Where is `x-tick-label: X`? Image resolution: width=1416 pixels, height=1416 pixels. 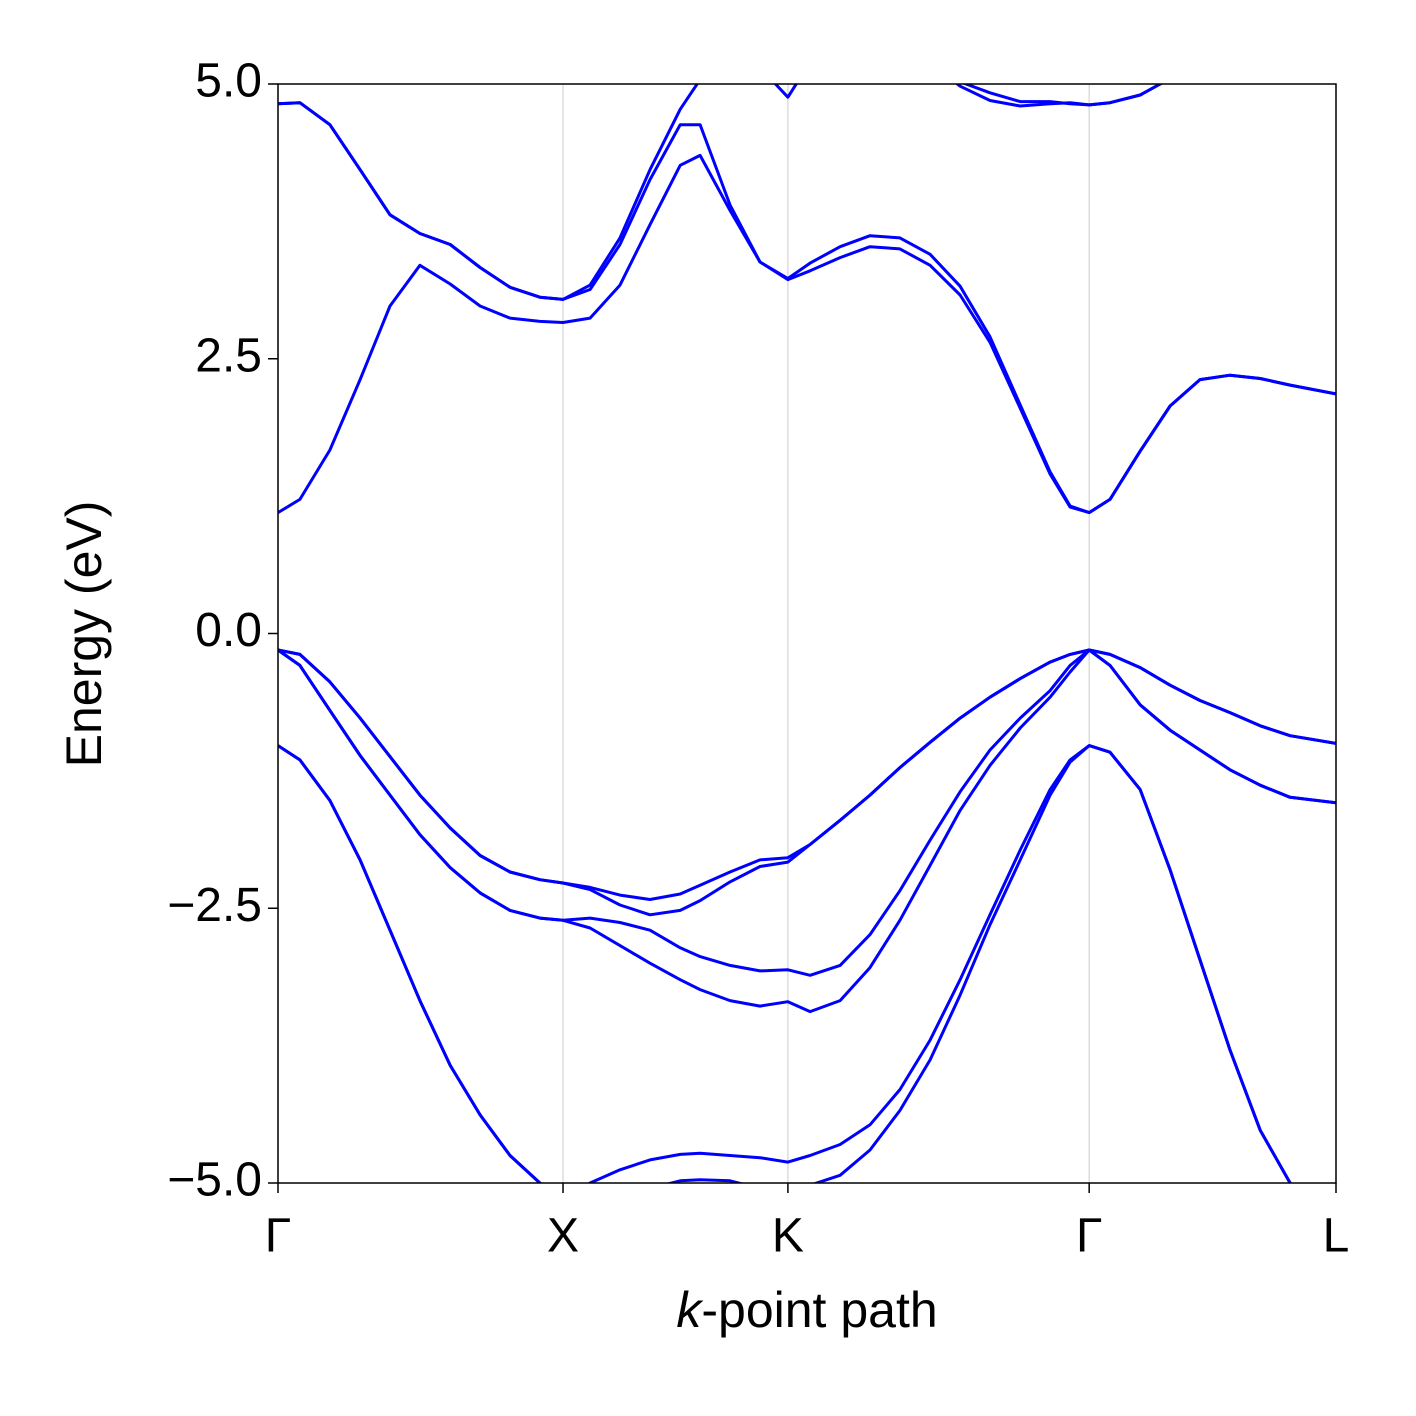
x-tick-label: X is located at coordinates (563, 1236).